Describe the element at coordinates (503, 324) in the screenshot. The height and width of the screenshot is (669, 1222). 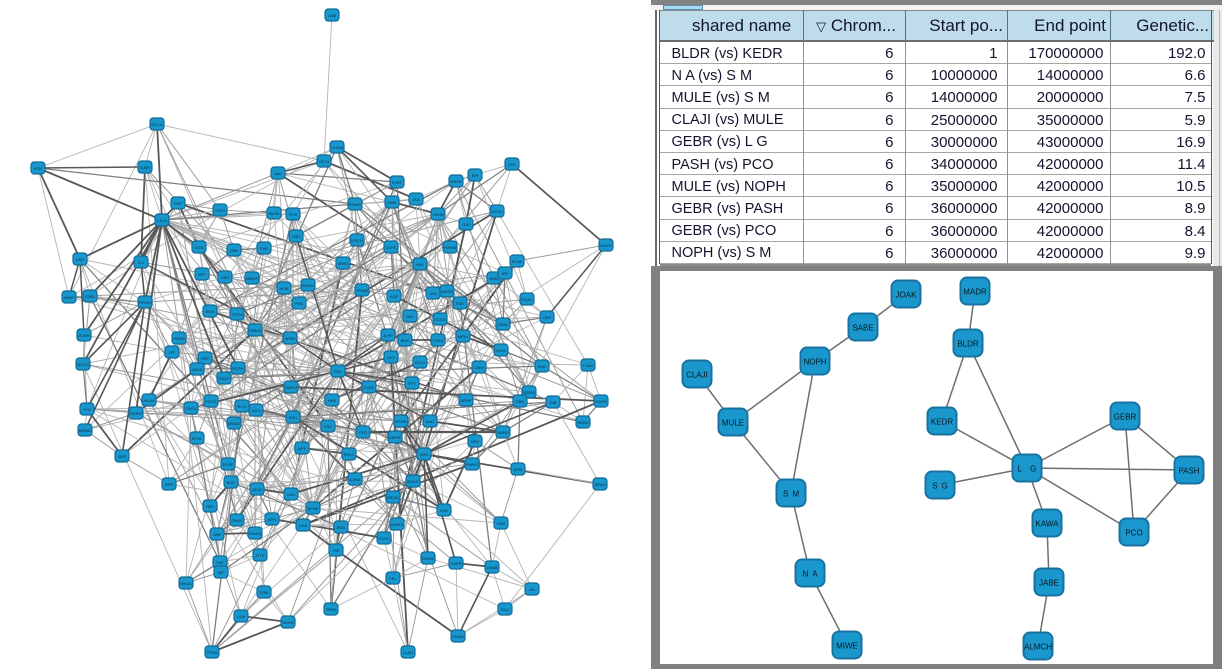
I see `svg-text: UEBL` at that location.